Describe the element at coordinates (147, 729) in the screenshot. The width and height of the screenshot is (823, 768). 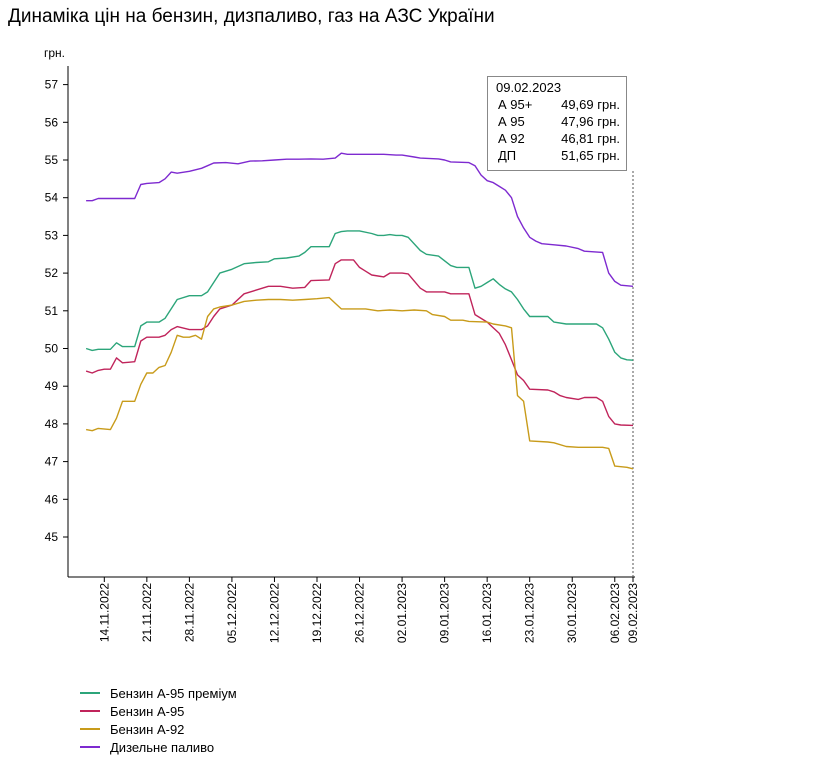
I see `legend-label: Бензин А-92` at that location.